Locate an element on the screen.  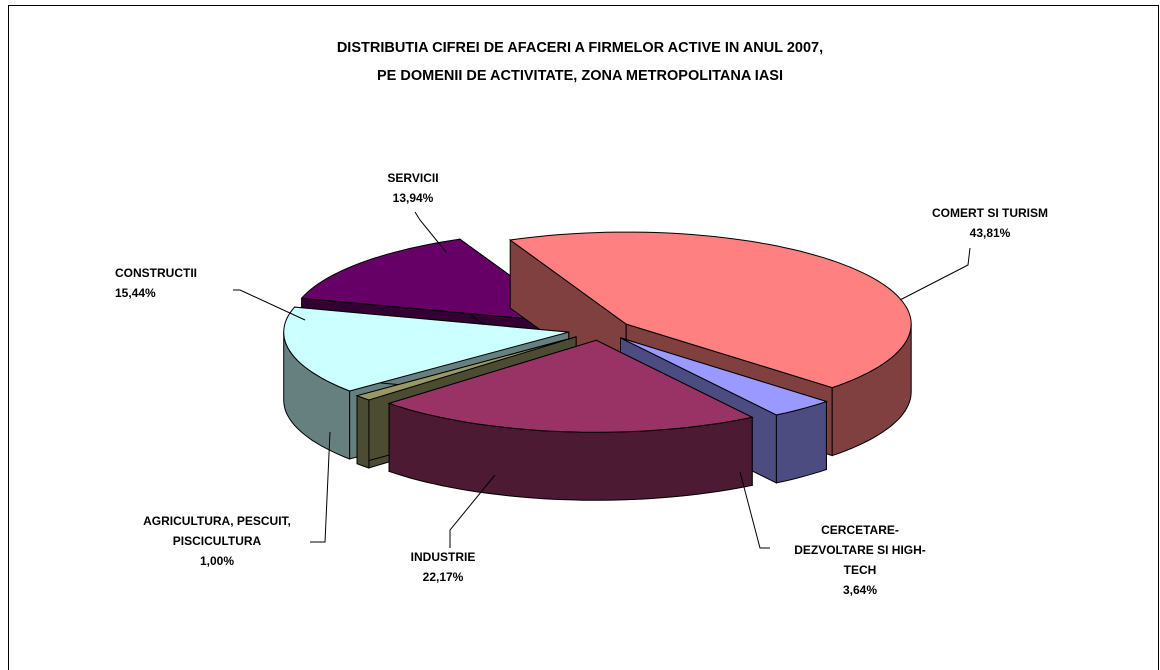
value-label: 15,44% is located at coordinates (135, 293).